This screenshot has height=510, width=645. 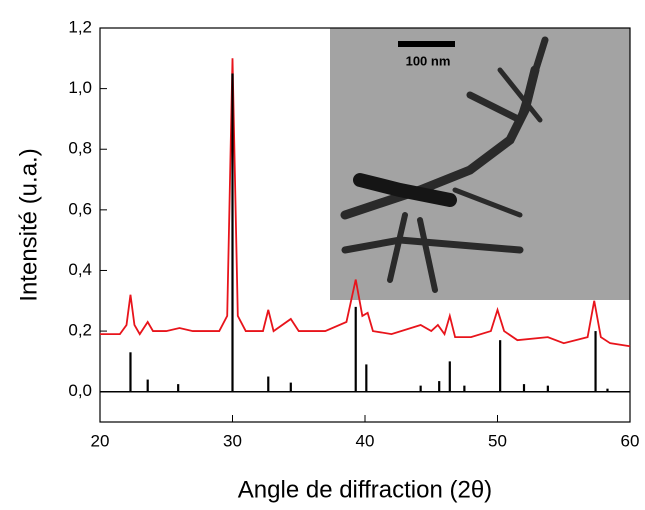 What do you see at coordinates (80, 26) in the screenshot?
I see `y-tick-label: 1,2` at bounding box center [80, 26].